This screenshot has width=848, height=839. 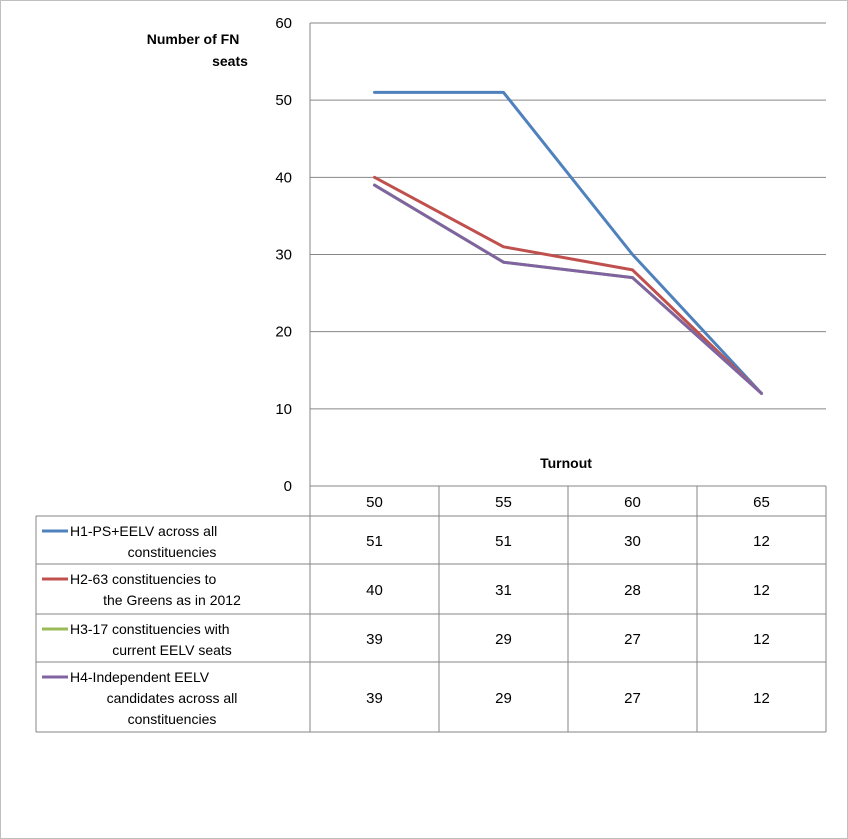 What do you see at coordinates (503, 590) in the screenshot?
I see `data-cell: 31` at bounding box center [503, 590].